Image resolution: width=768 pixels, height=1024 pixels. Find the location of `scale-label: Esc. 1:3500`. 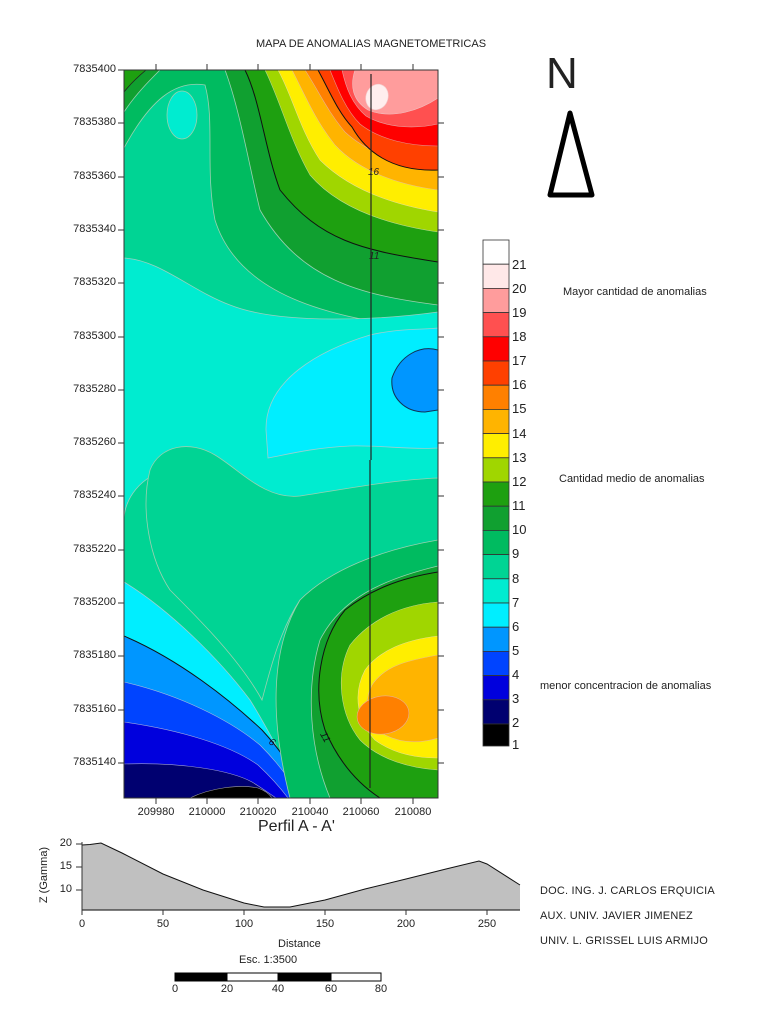

scale-label: Esc. 1:3500 is located at coordinates (268, 960).